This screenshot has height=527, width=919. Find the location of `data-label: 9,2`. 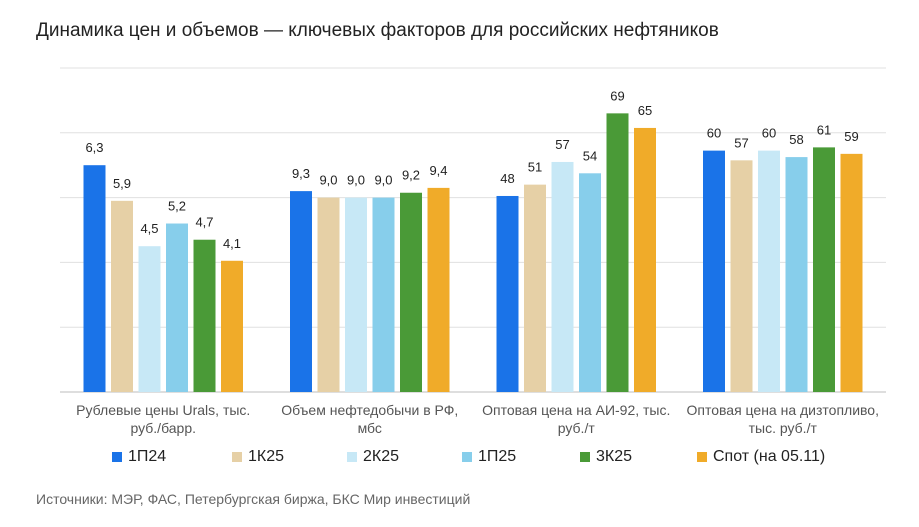

data-label: 9,2 is located at coordinates (411, 175).